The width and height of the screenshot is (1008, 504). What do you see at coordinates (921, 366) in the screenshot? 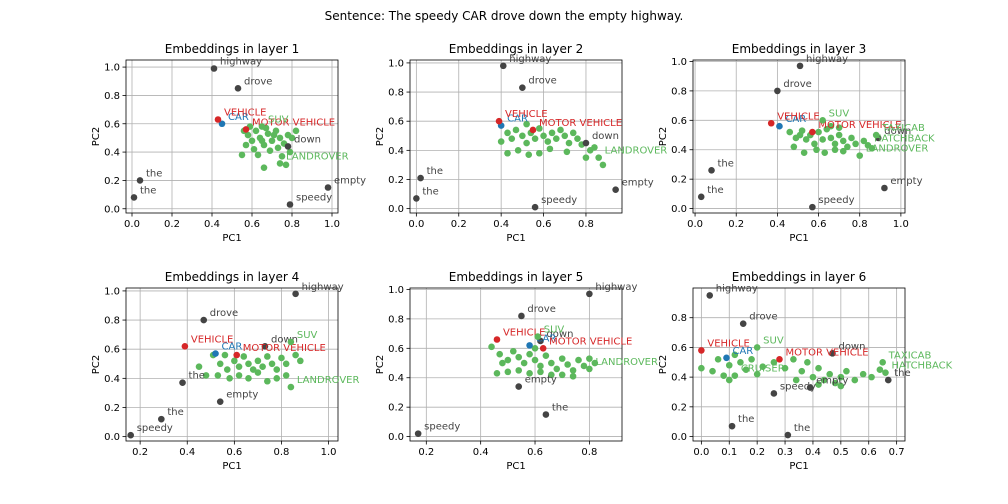
I see `label-hatchback: HATCHBACK` at bounding box center [921, 366].